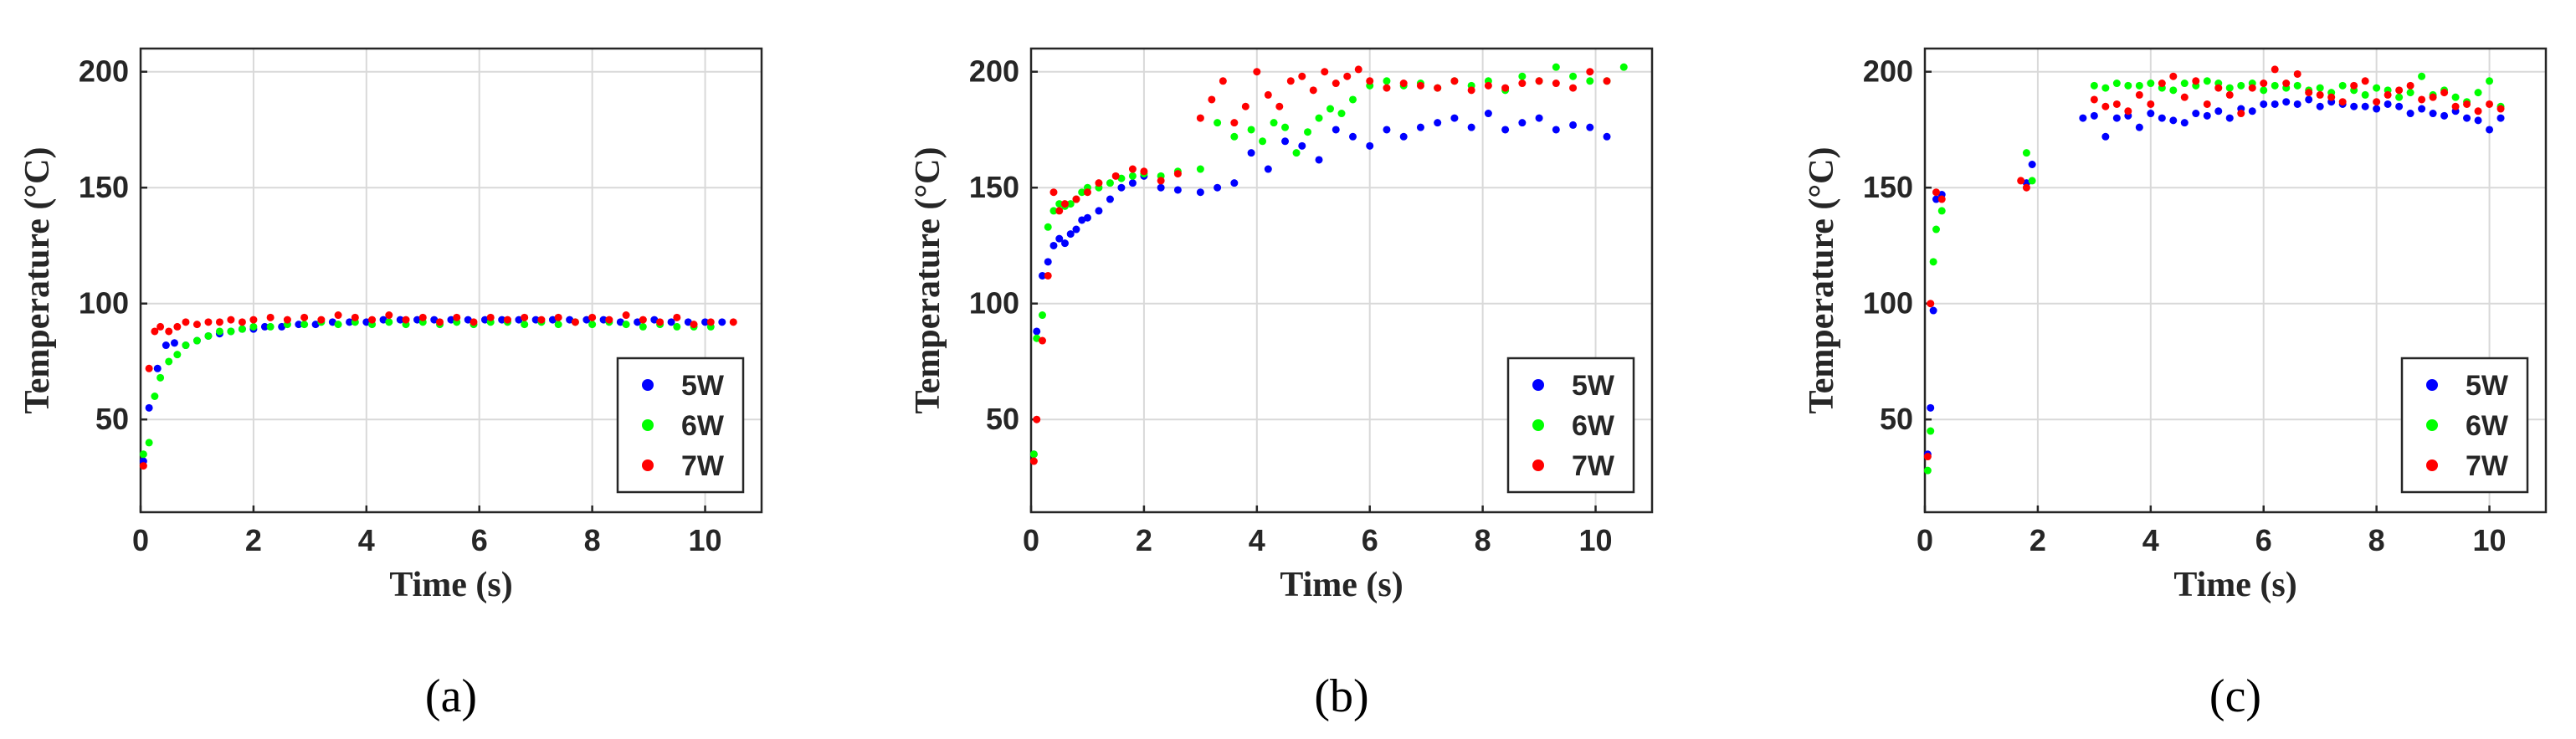 This screenshot has width=2576, height=739. What do you see at coordinates (438, 390) in the screenshot?
I see `series-7W` at bounding box center [438, 390].